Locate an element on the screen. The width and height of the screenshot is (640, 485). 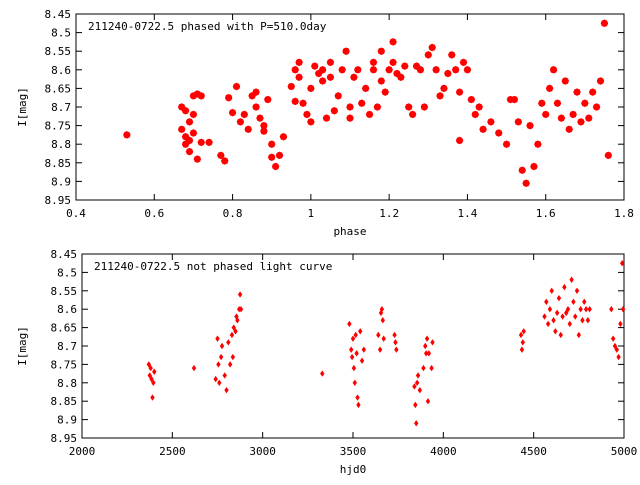
x-tick-label: 2500 is located at coordinates (172, 451).